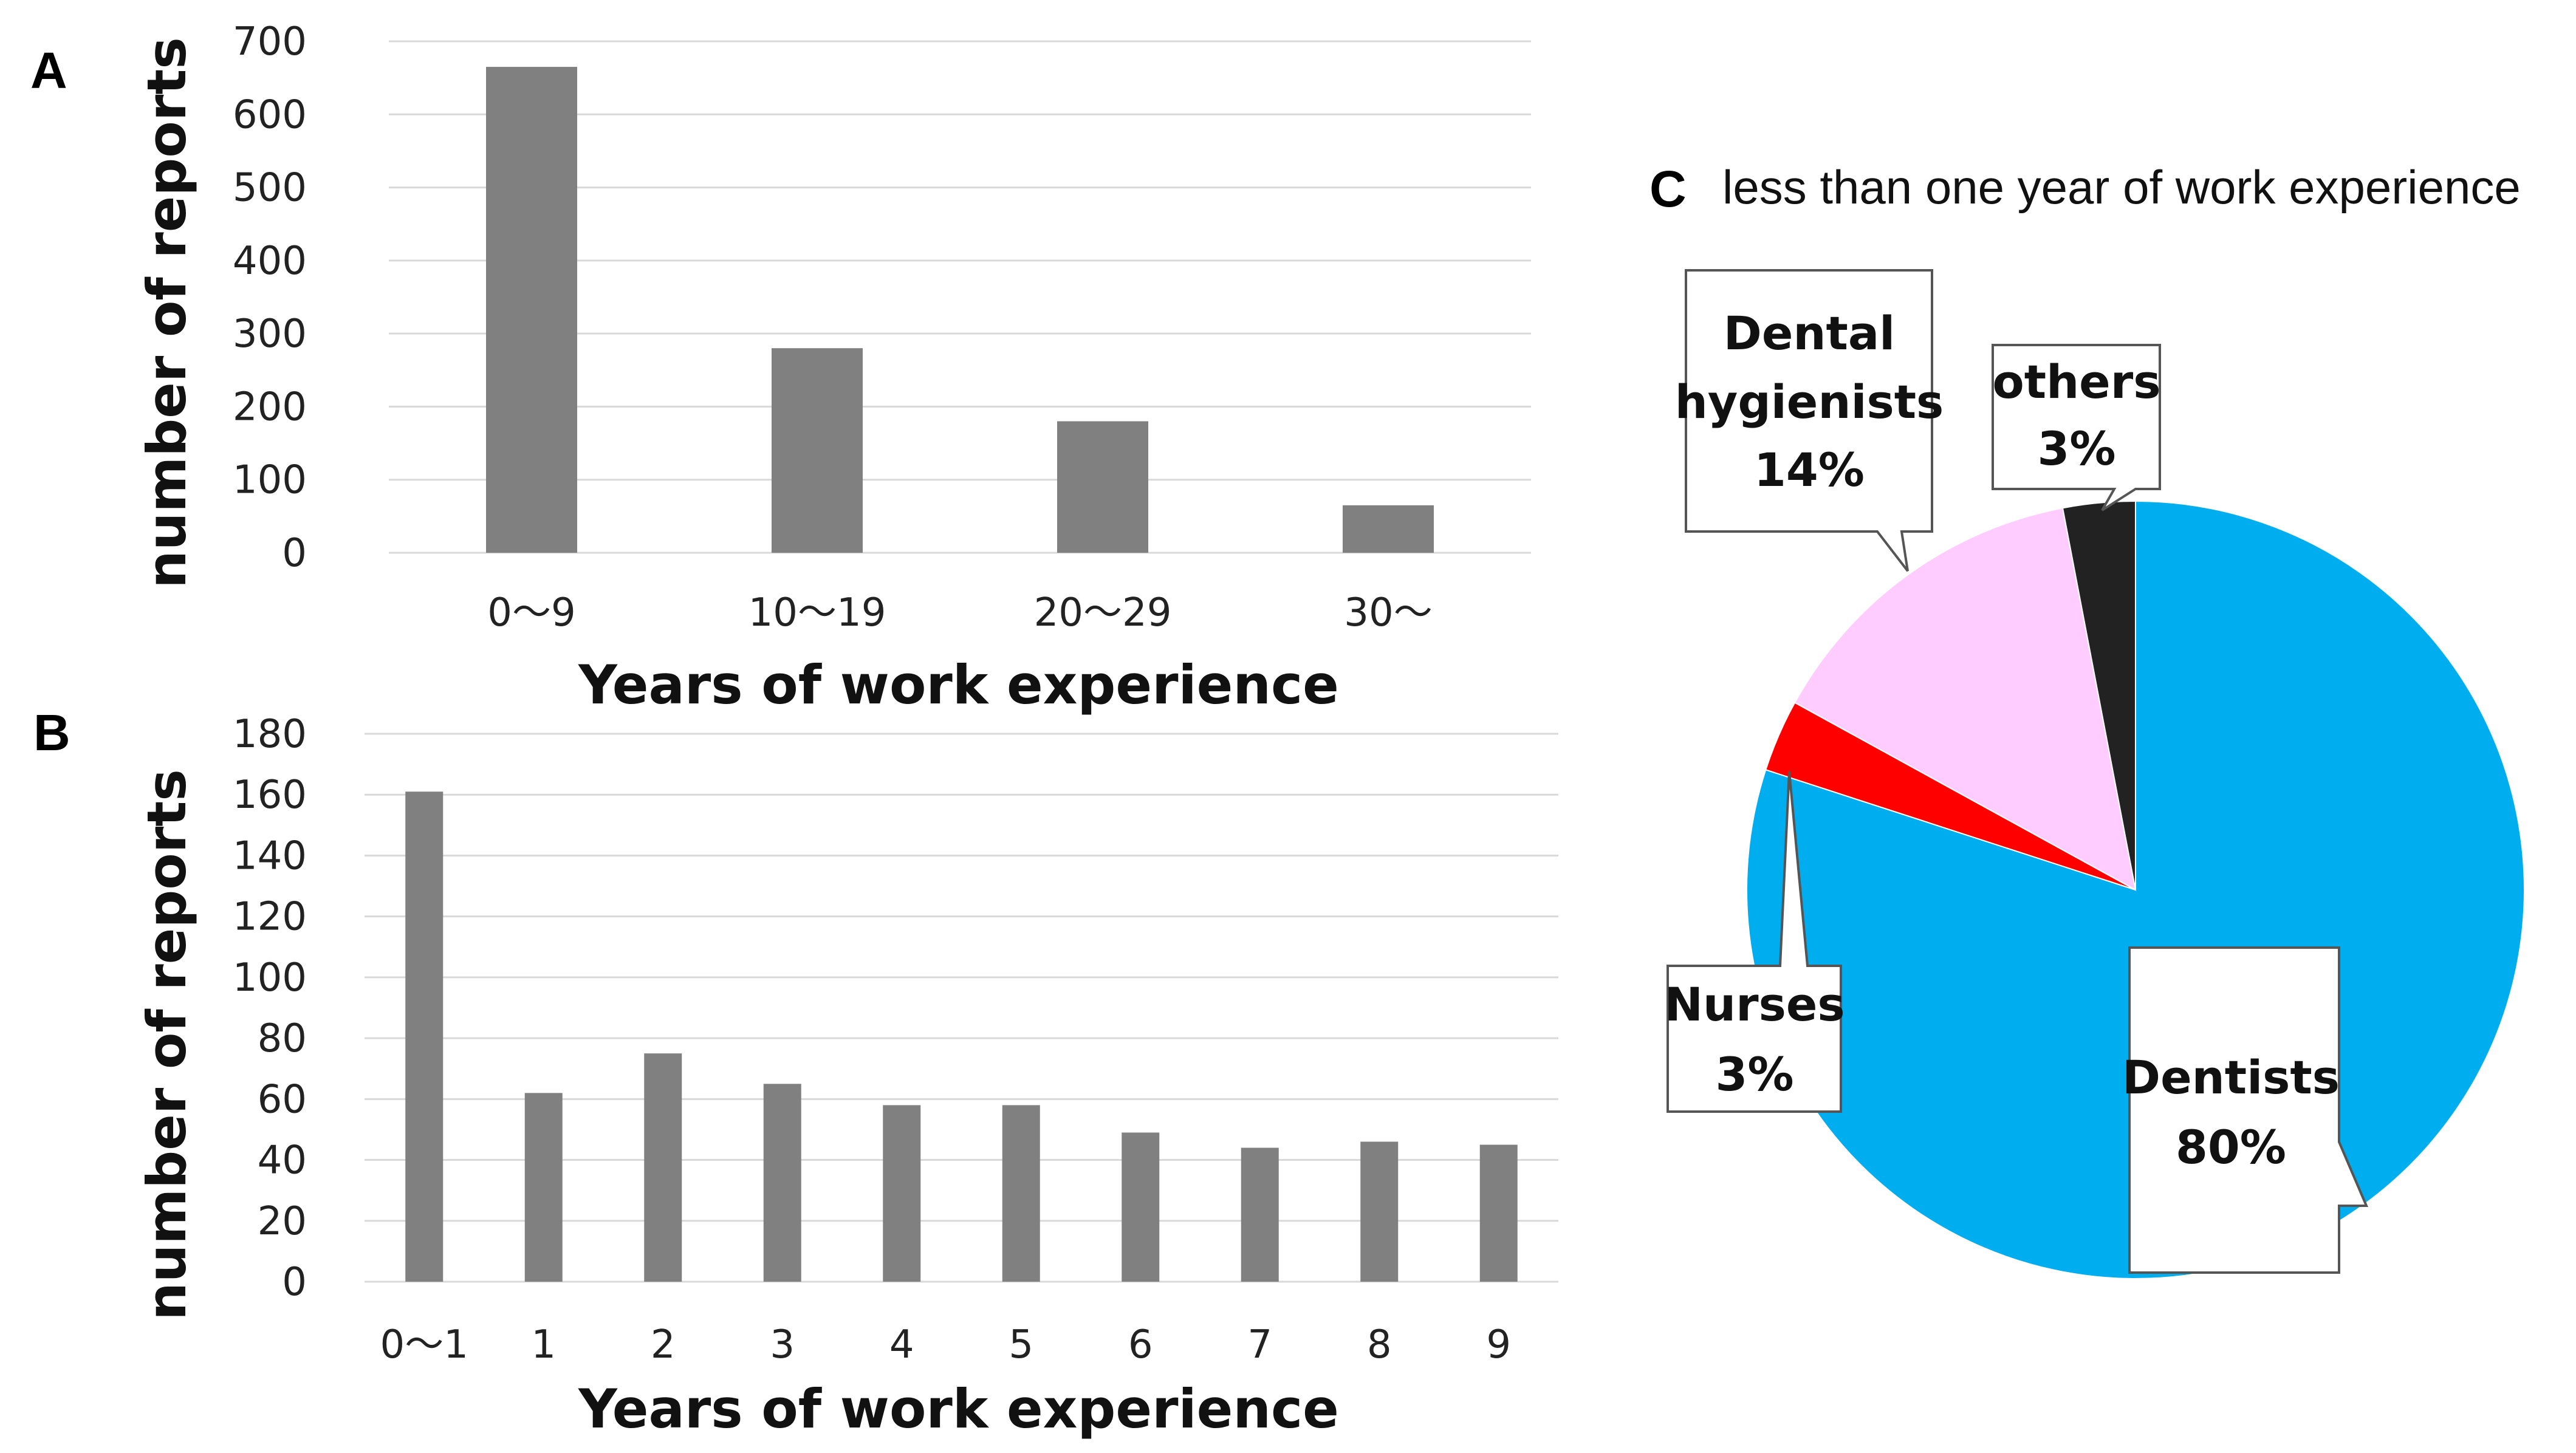  Describe the element at coordinates (2077, 382) in the screenshot. I see `callout-others-label: others` at that location.